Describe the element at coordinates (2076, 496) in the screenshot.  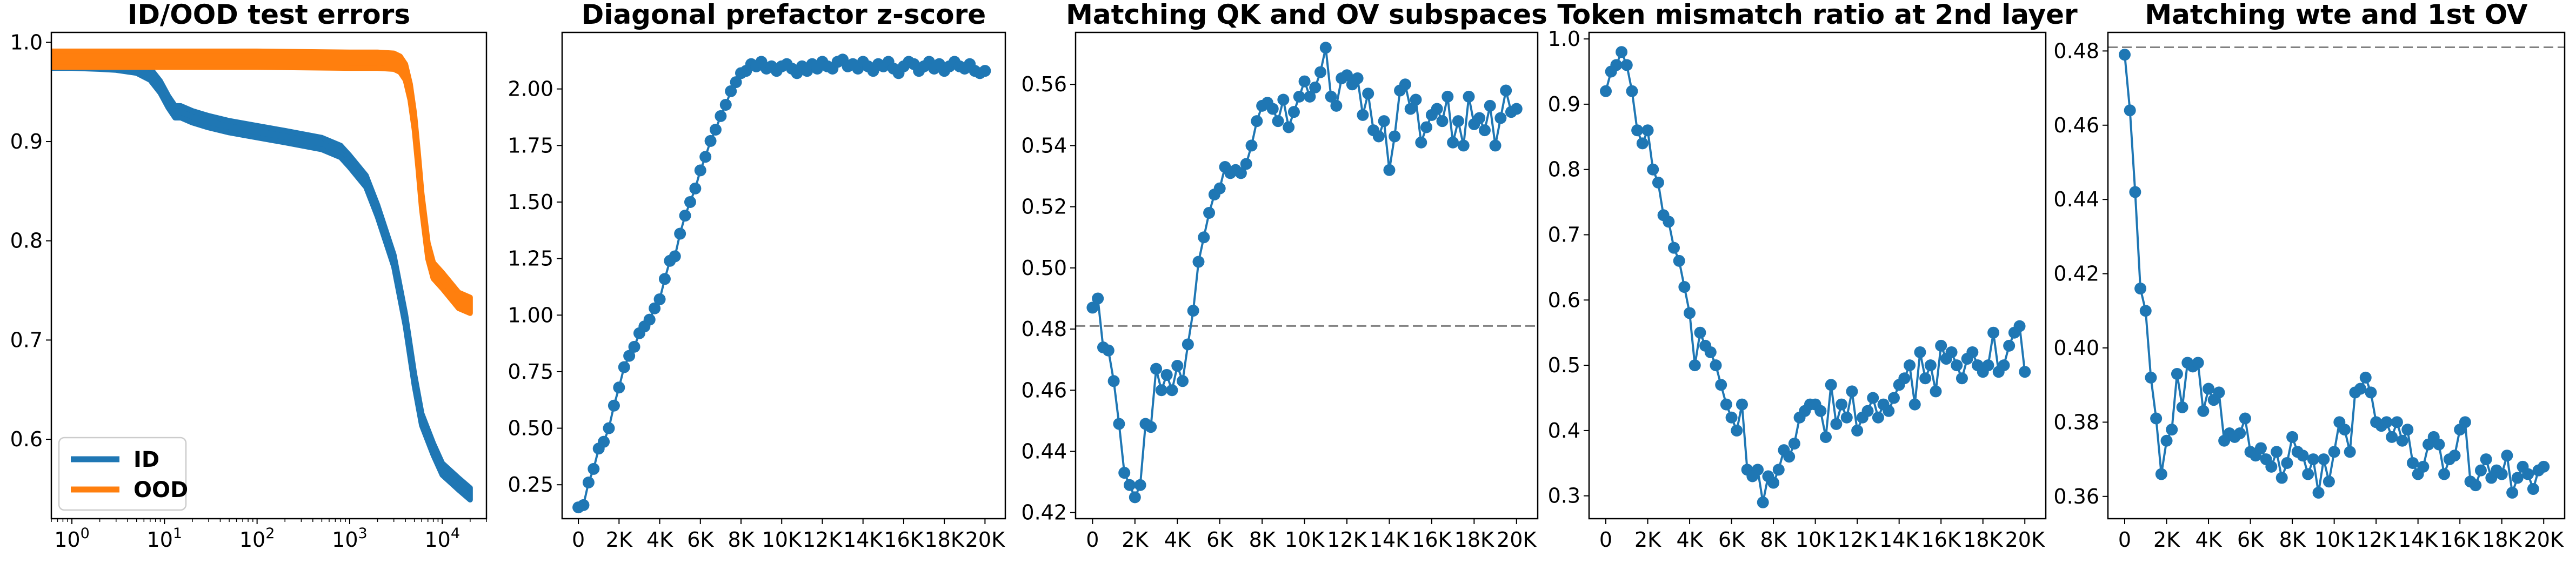
I see `y-tick-label: 0.36` at that location.